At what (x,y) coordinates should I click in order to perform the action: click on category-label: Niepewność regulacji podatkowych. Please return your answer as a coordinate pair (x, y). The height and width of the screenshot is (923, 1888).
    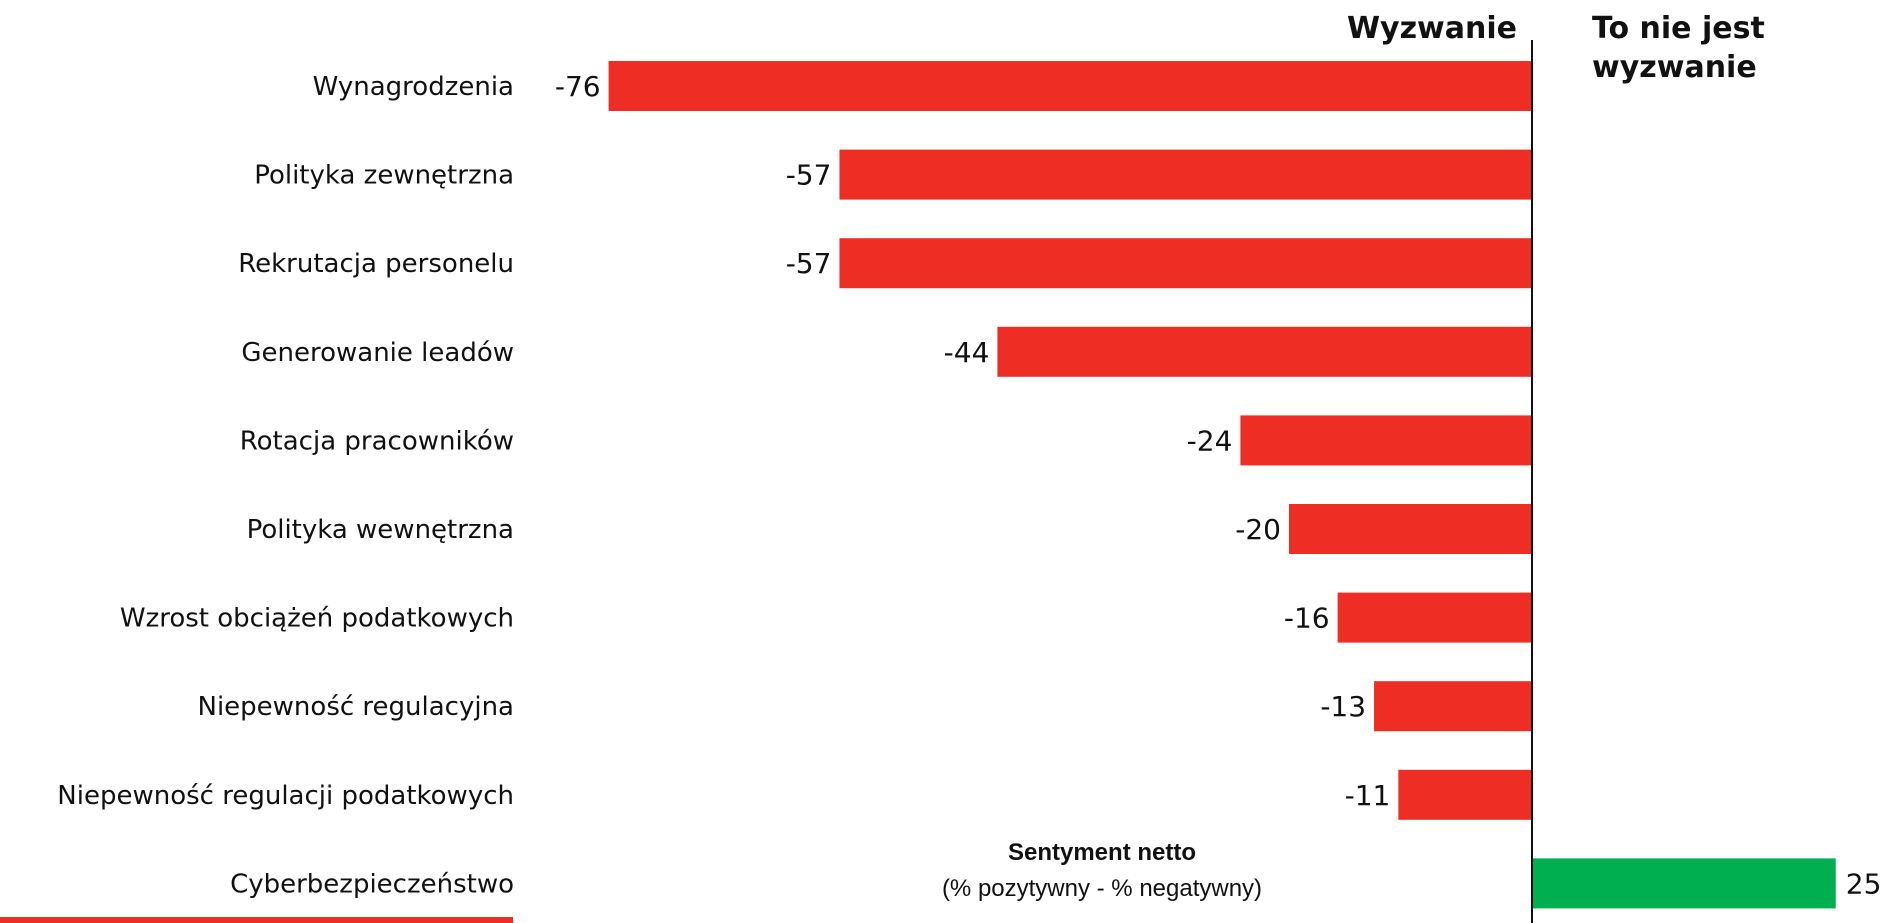
    Looking at the image, I should click on (285, 796).